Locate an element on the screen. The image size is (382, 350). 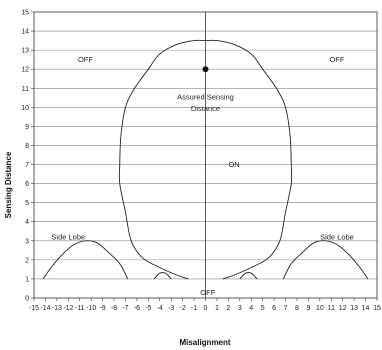
x-tick-label: -10 is located at coordinates (91, 308).